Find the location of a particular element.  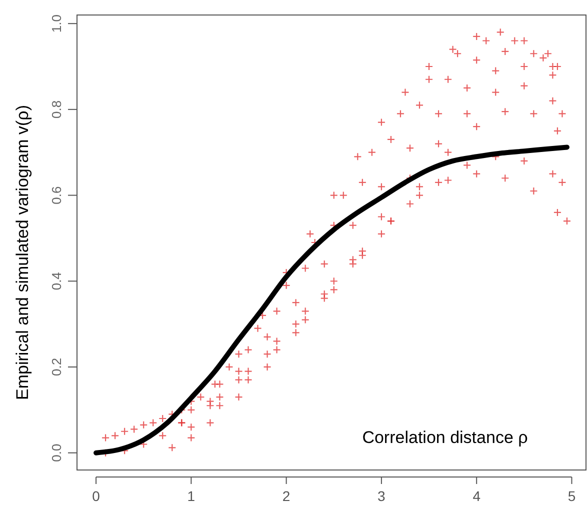

y-tick-label: 0.6 is located at coordinates (56, 195).